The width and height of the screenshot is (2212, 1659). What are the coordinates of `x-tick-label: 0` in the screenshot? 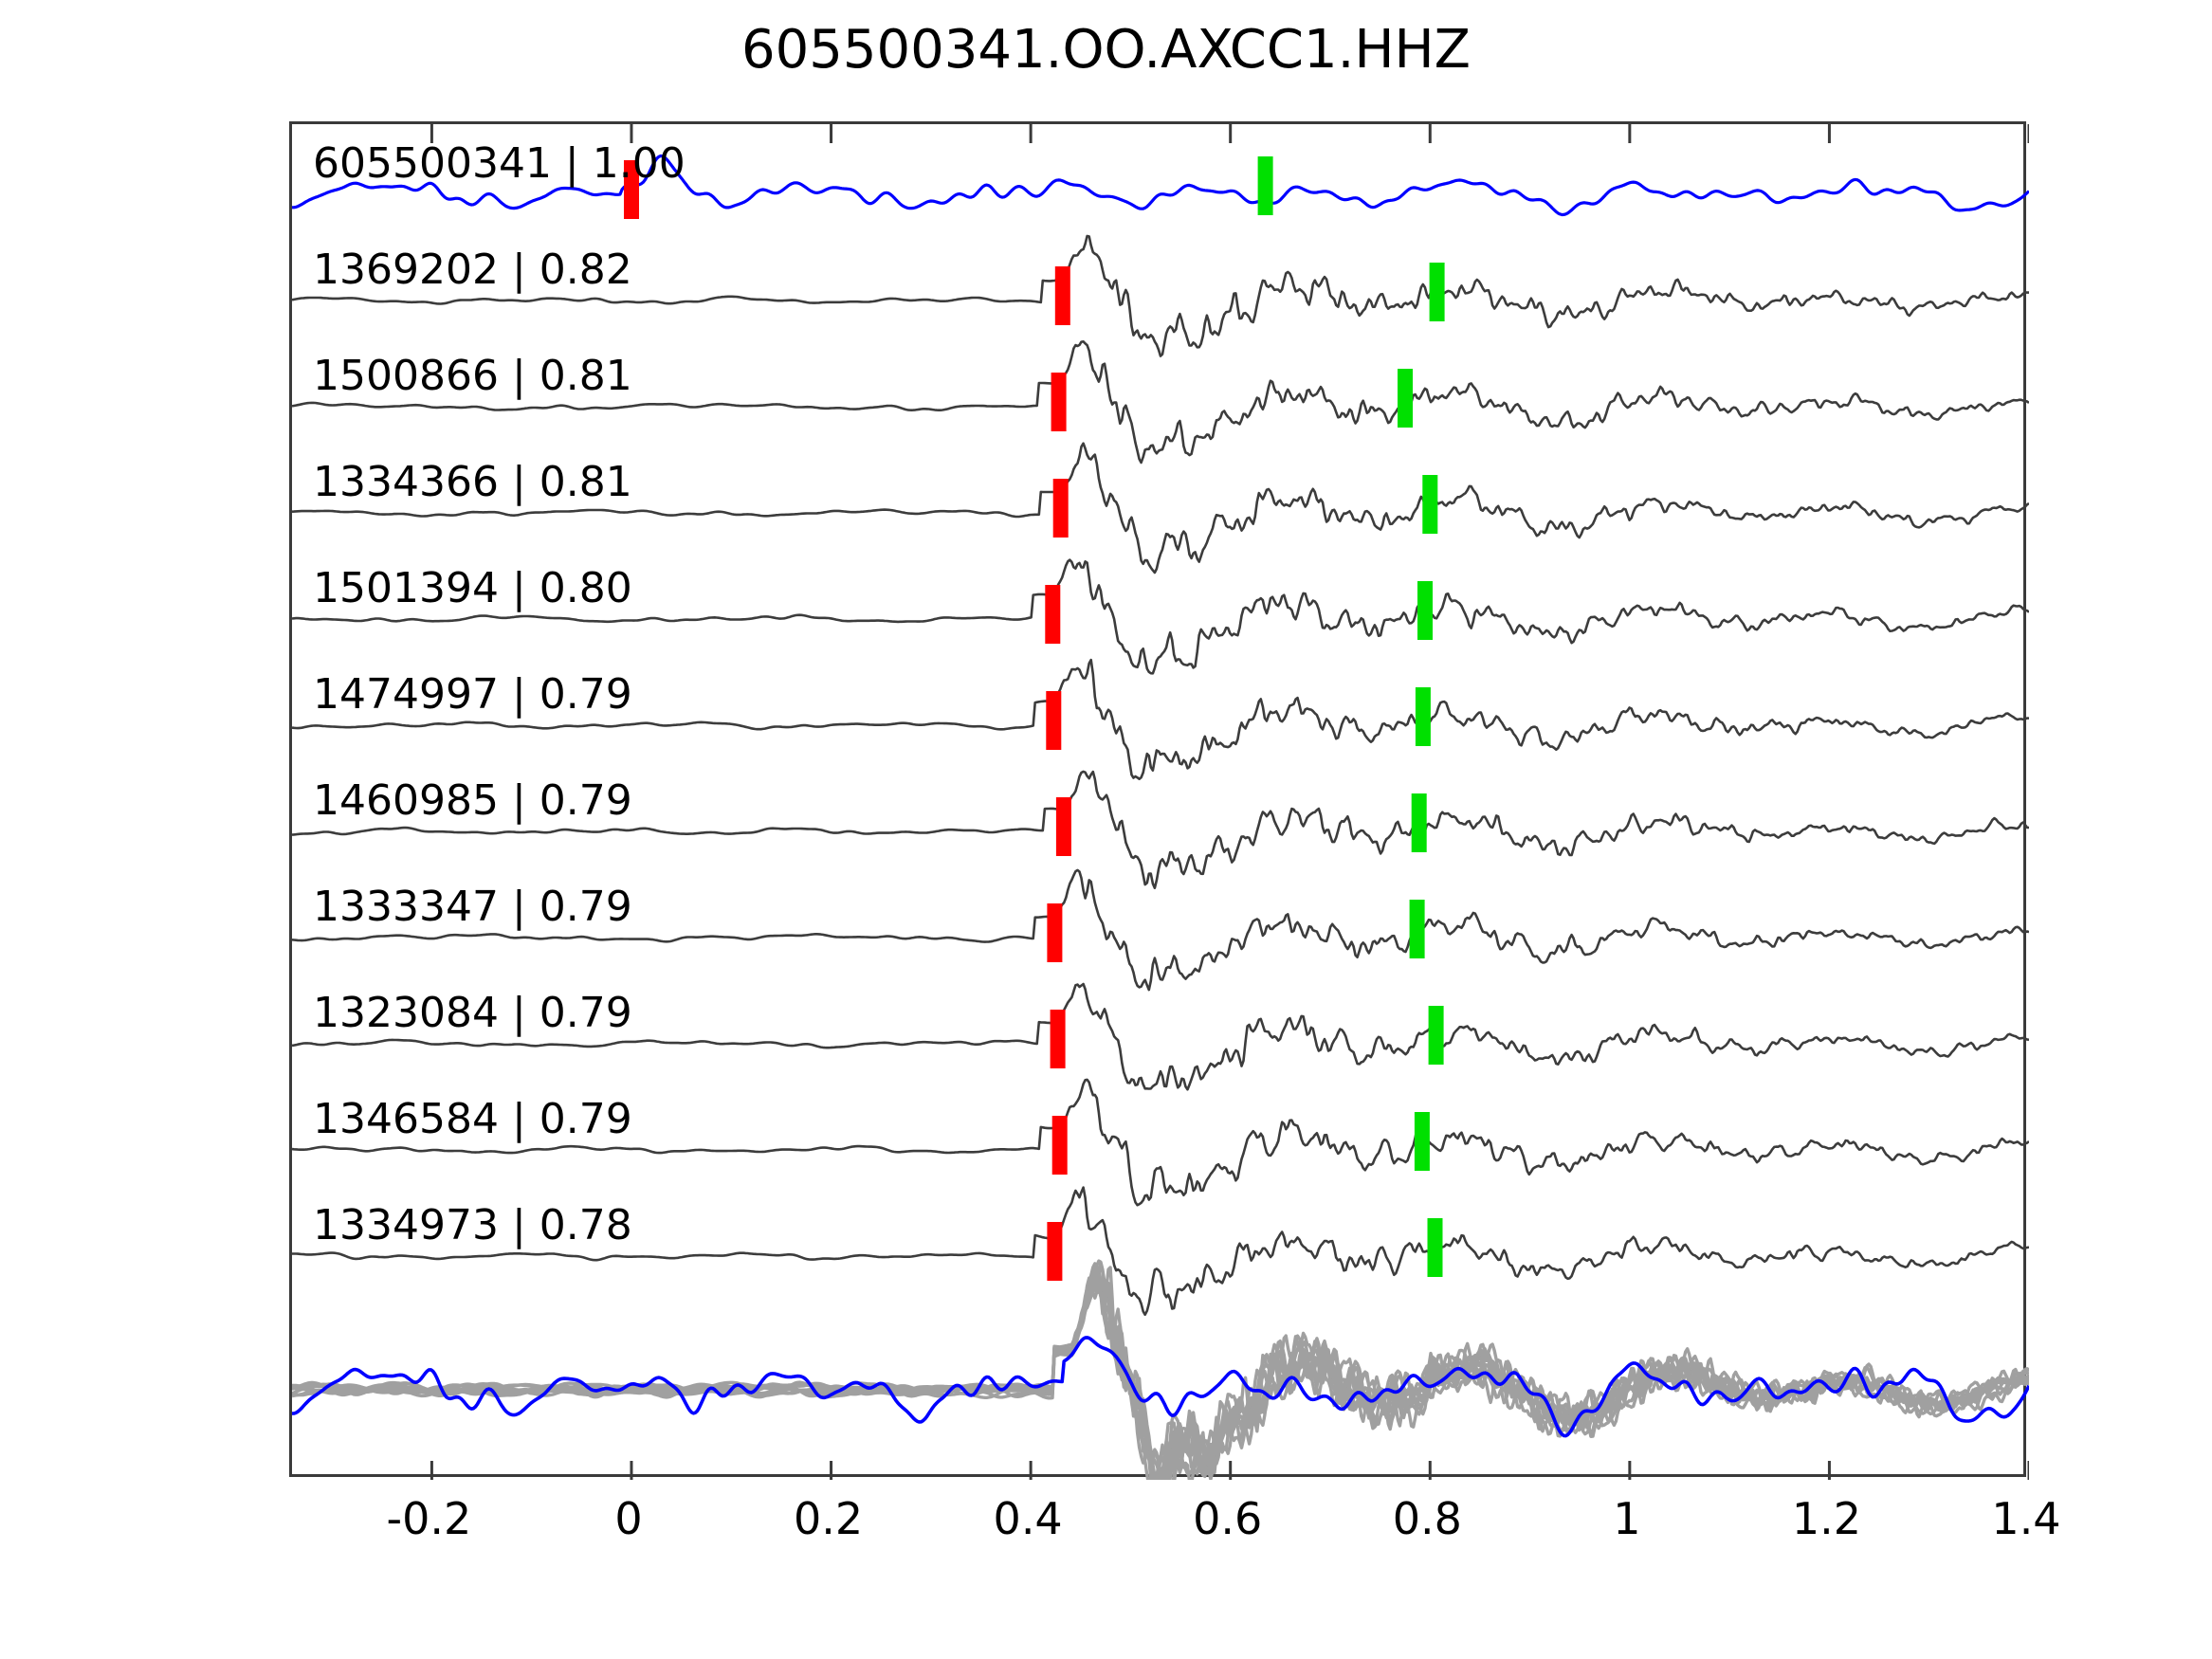 It's located at (628, 1518).